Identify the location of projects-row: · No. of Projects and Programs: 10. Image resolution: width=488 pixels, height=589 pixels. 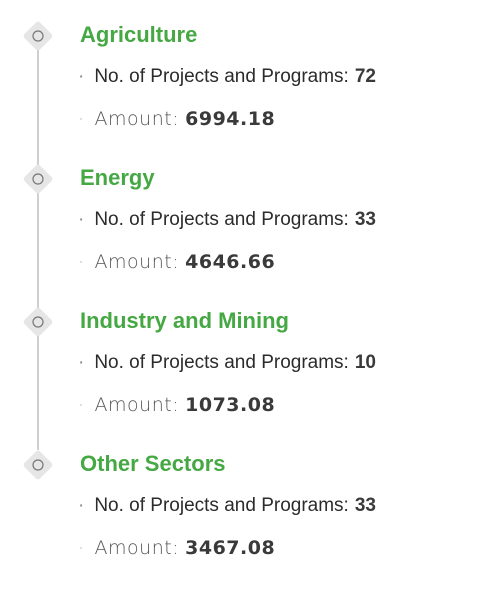
(227, 363).